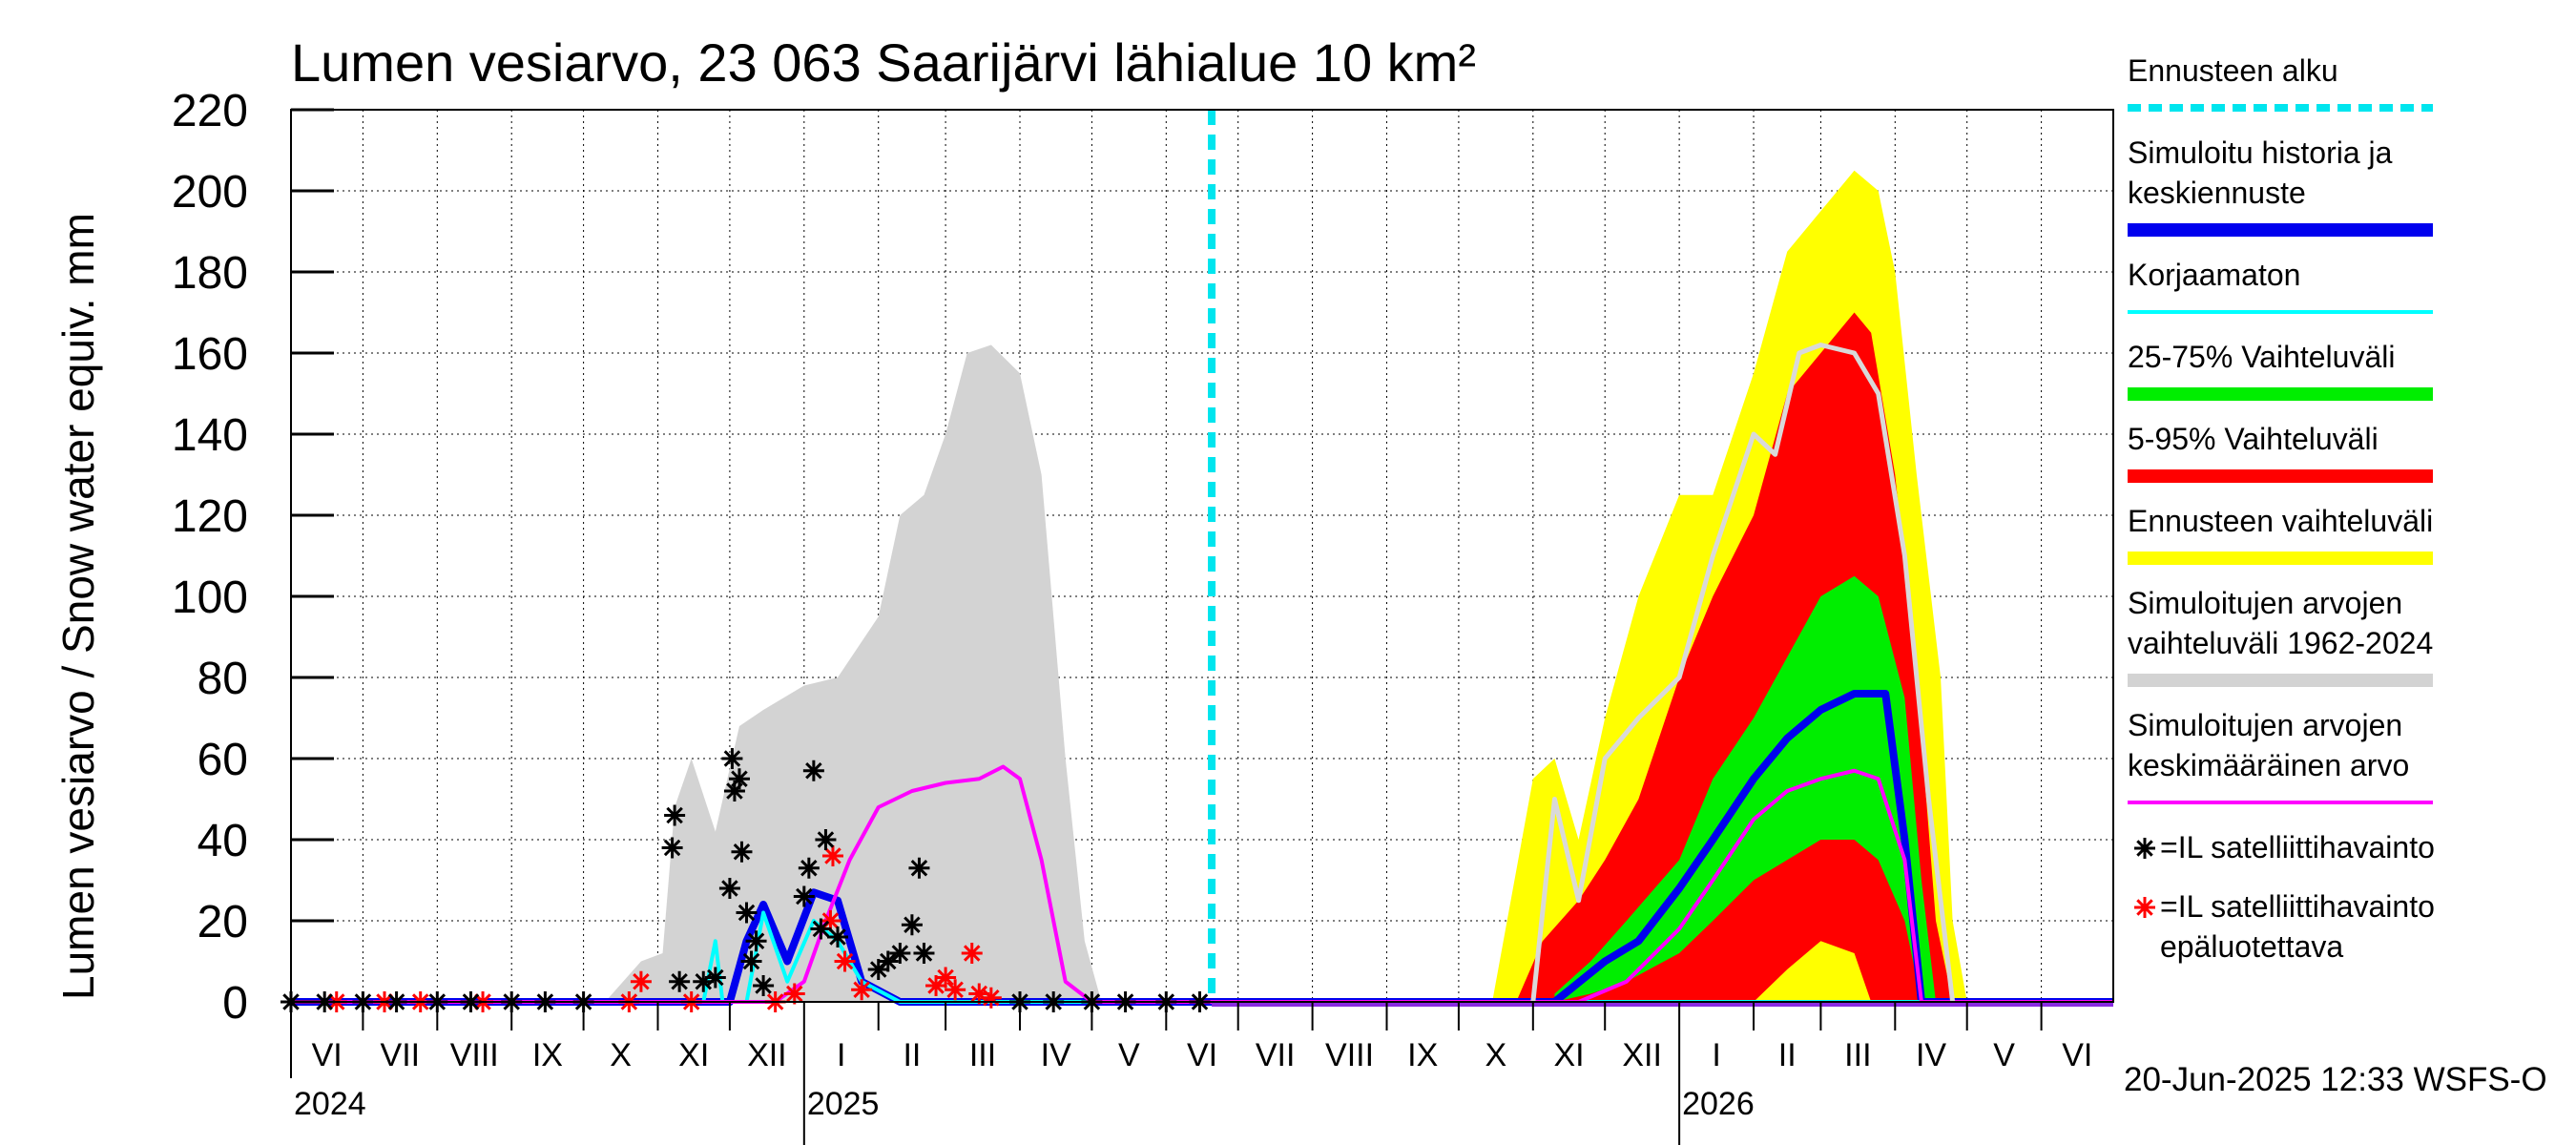  What do you see at coordinates (210, 354) in the screenshot?
I see `y-tick-label: 160` at bounding box center [210, 354].